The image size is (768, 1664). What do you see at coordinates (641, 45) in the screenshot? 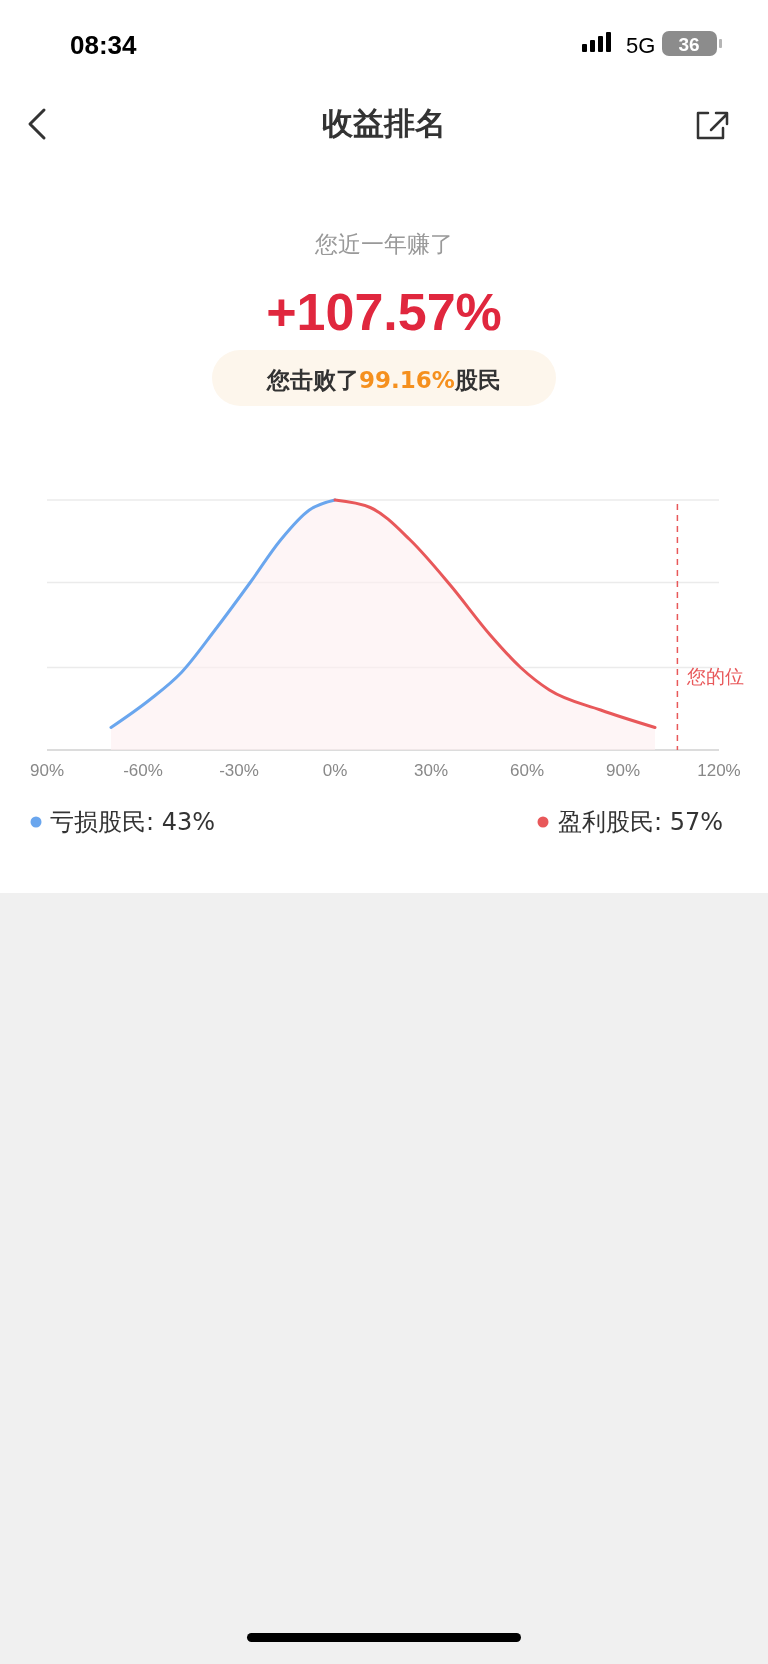
I see `text: 5G` at bounding box center [641, 45].